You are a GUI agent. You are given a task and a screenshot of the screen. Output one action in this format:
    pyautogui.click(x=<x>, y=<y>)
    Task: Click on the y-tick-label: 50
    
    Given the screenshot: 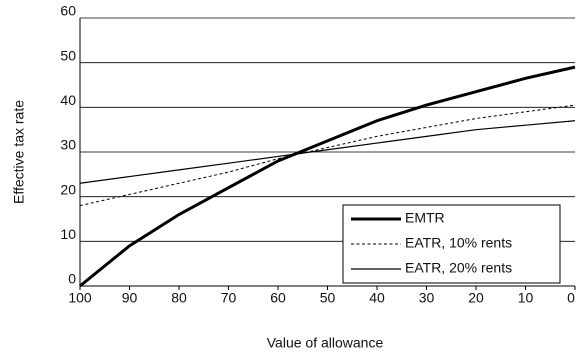 What is the action you would take?
    pyautogui.click(x=68, y=55)
    